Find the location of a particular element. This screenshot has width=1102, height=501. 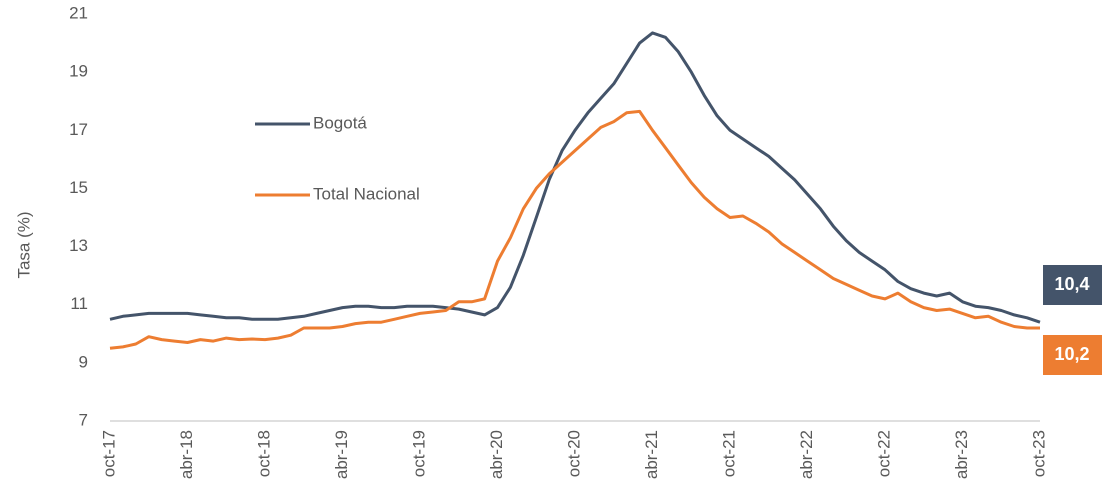

y-axis-label: Tasa (%) is located at coordinates (23, 244).